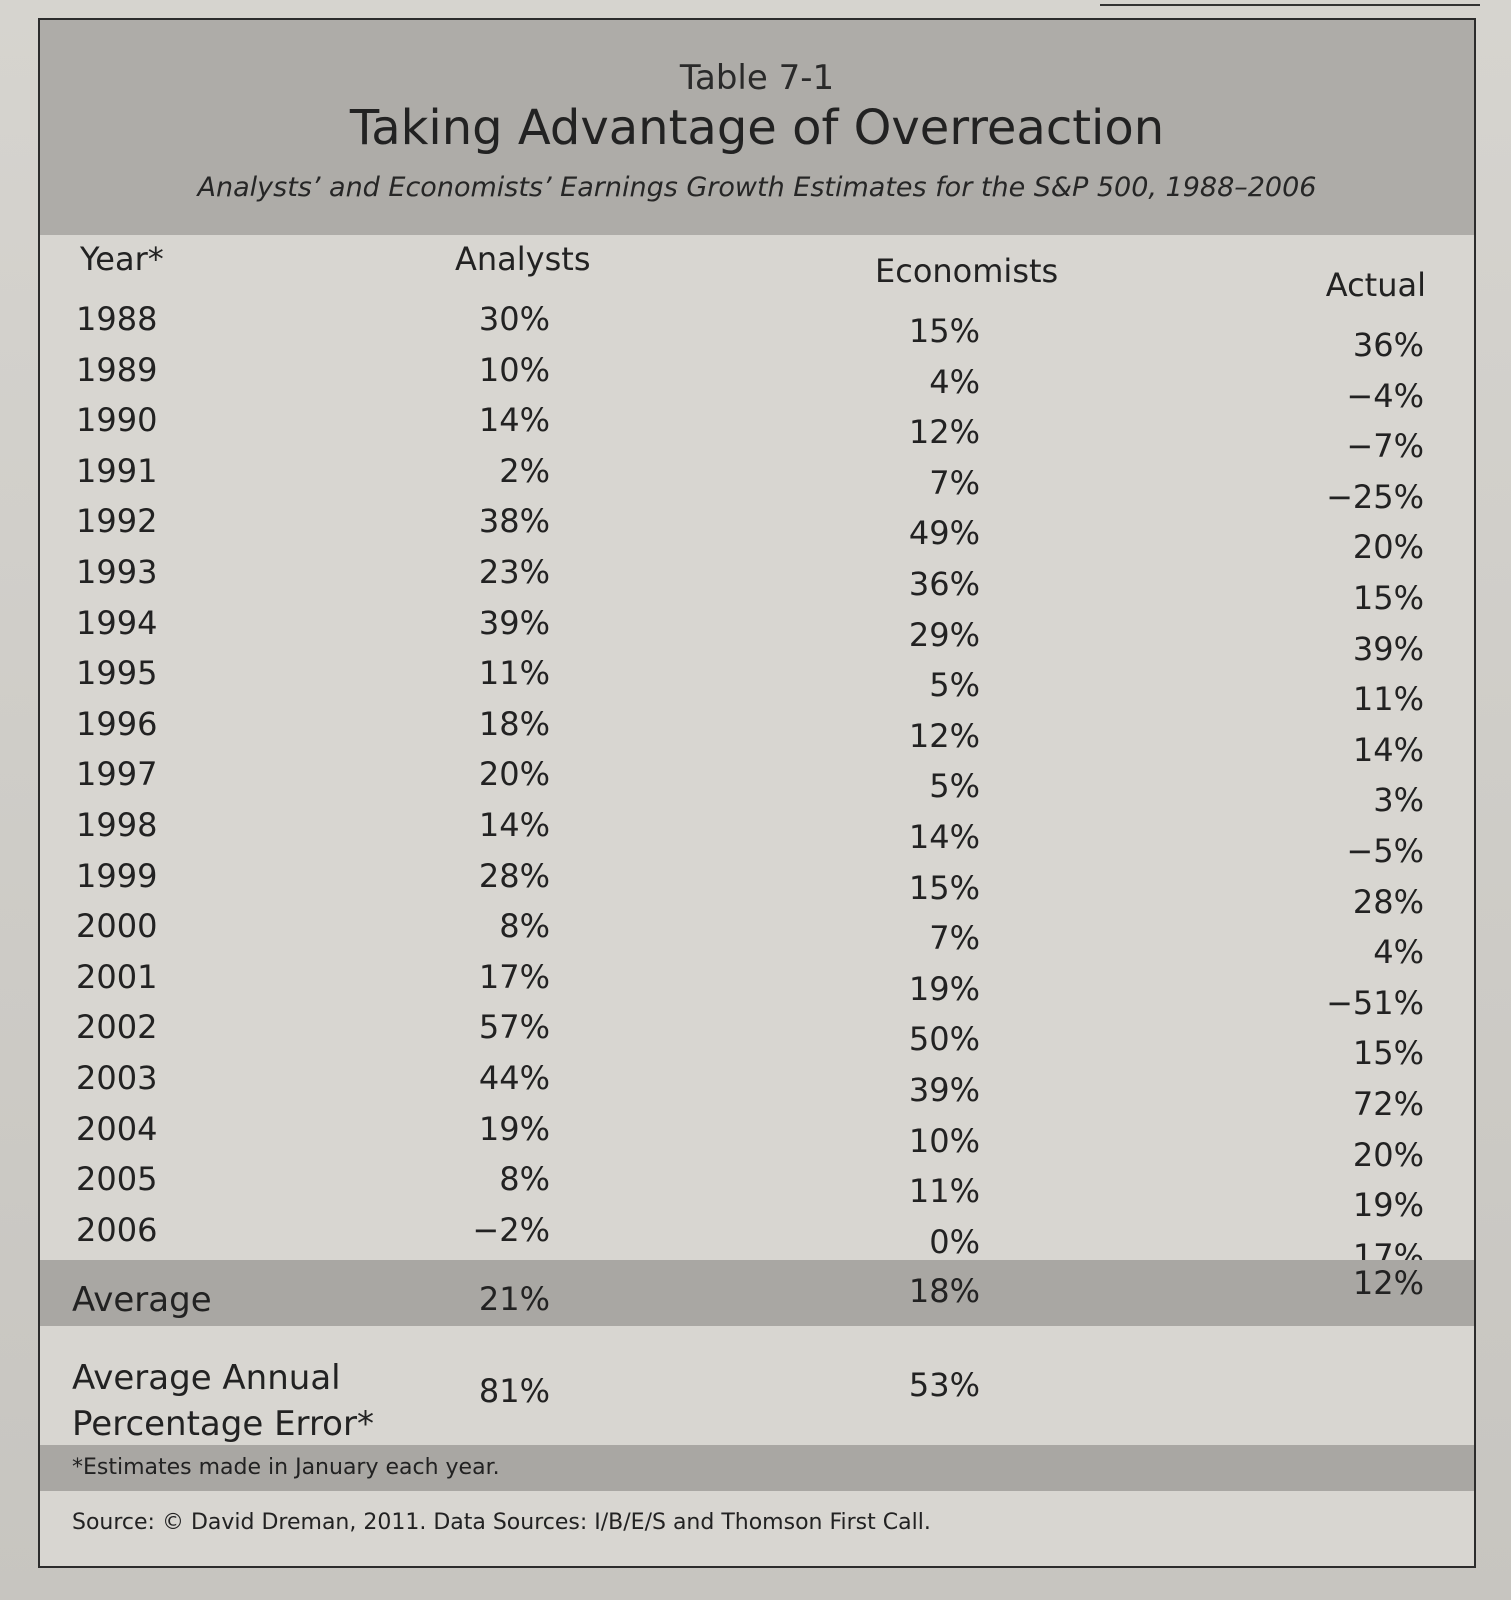  Describe the element at coordinates (944, 1039) in the screenshot. I see `cell-economists: 50%` at that location.